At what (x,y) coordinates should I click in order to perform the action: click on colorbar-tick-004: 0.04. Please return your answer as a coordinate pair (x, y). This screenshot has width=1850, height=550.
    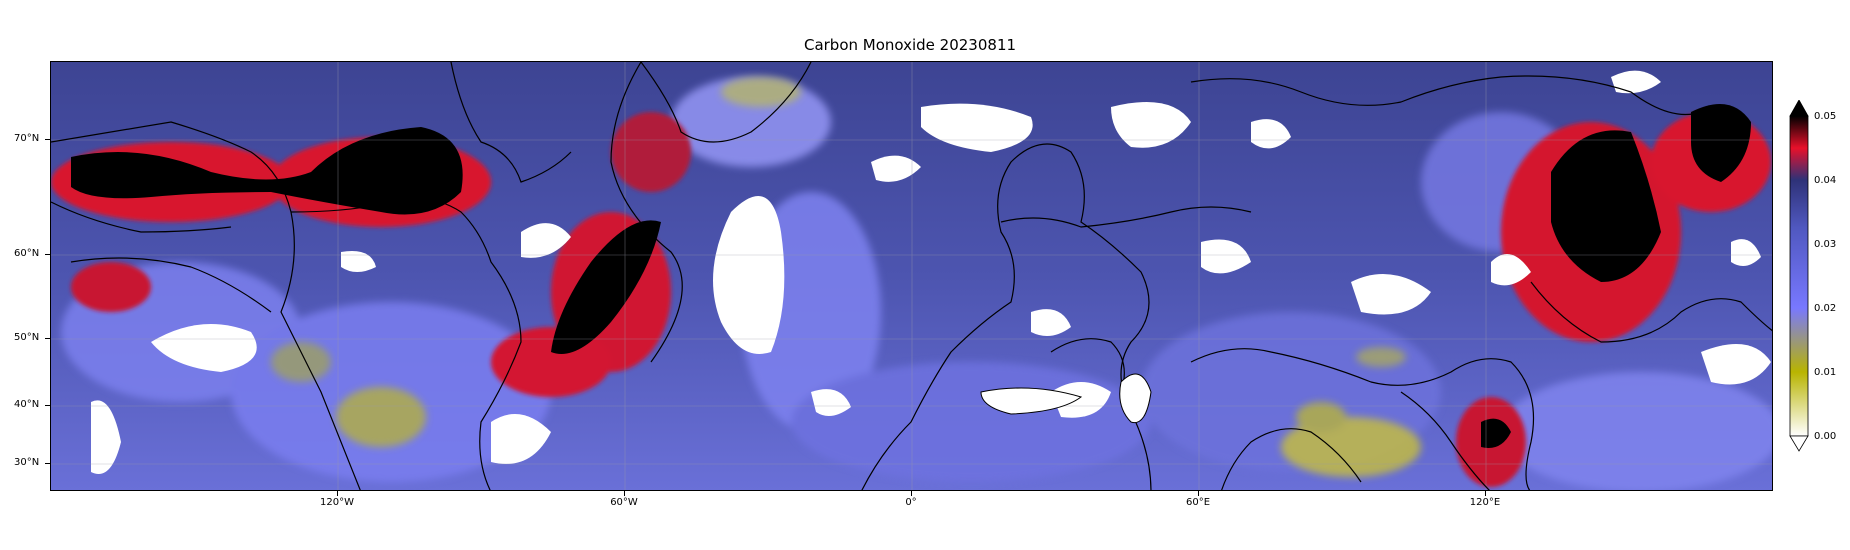
    Looking at the image, I should click on (1825, 180).